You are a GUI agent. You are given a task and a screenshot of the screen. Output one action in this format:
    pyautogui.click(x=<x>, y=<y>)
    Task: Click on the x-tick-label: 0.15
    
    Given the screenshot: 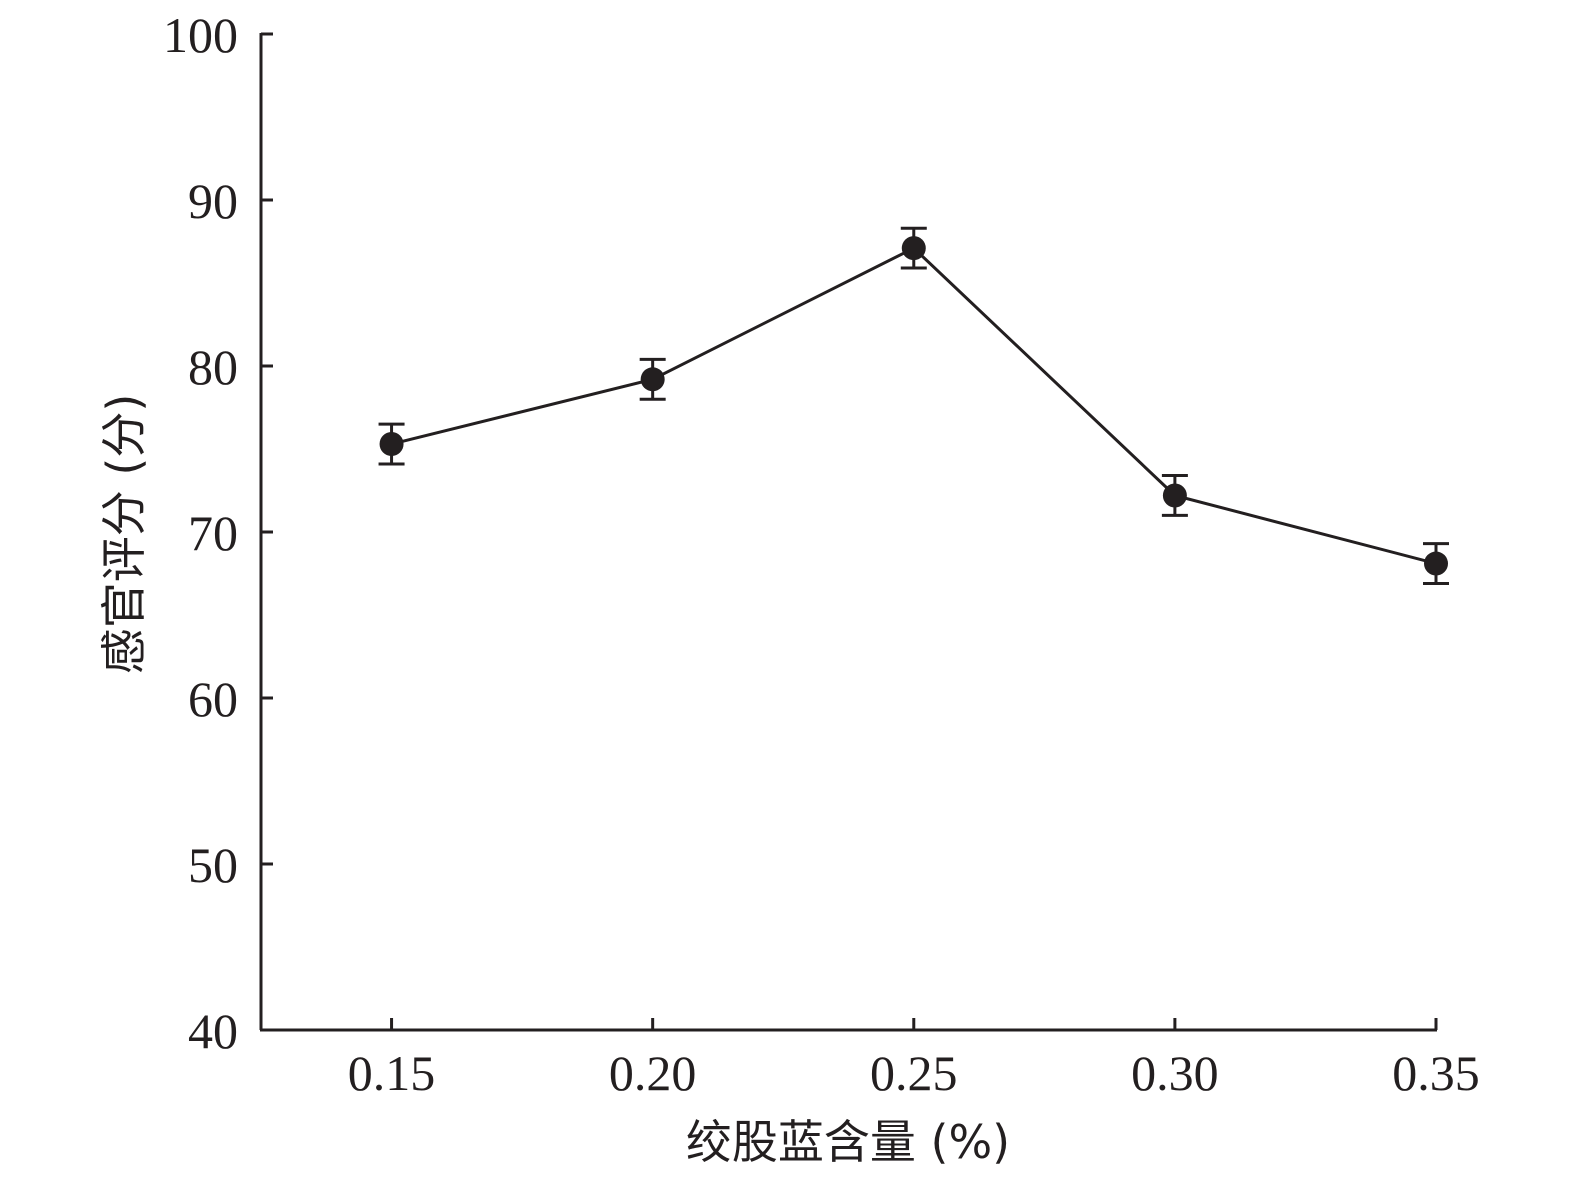 What is the action you would take?
    pyautogui.click(x=392, y=1073)
    